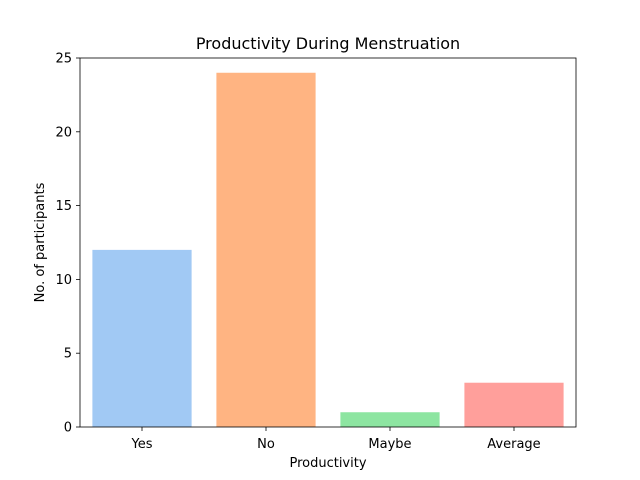 Image resolution: width=640 pixels, height=480 pixels. I want to click on bar-average, so click(514, 404).